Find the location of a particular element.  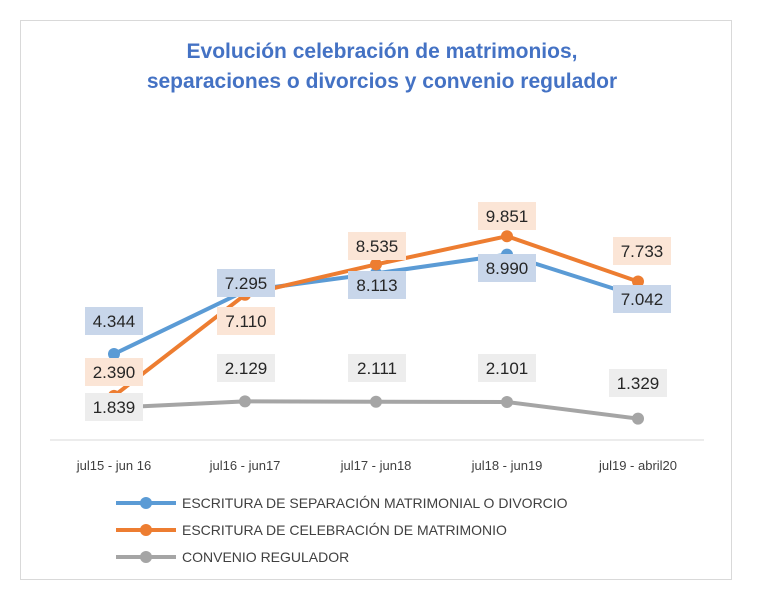

data-label: 8.113 is located at coordinates (376, 285).